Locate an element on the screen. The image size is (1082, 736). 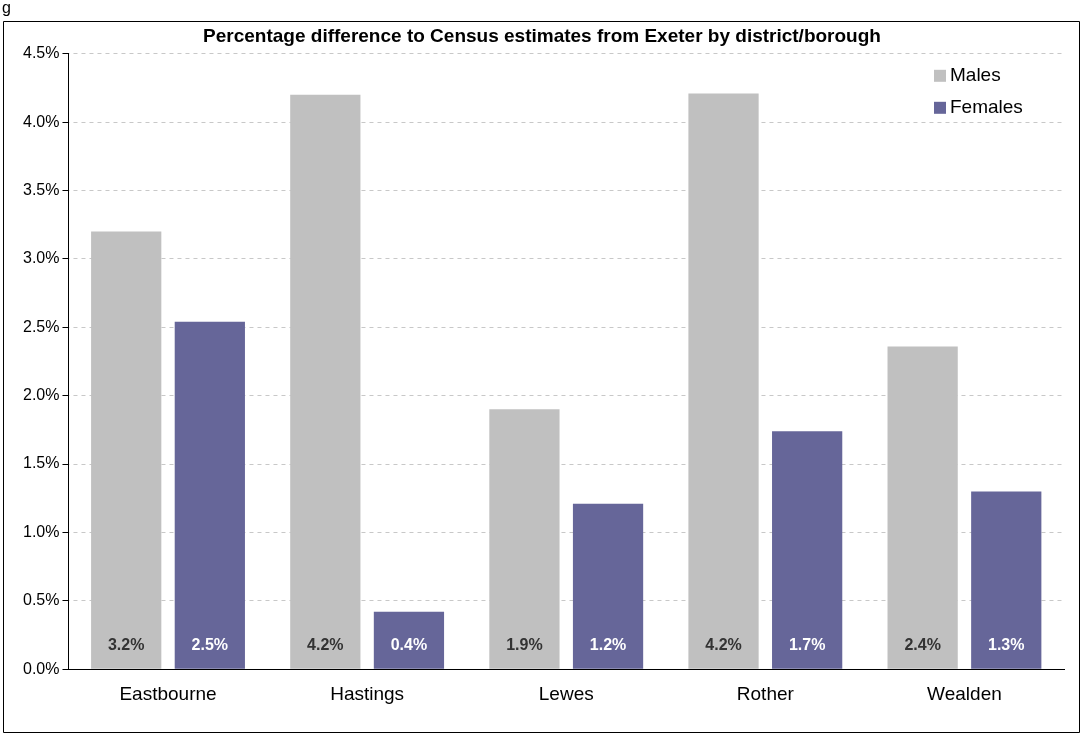
data-label: 2.4% is located at coordinates (922, 644).